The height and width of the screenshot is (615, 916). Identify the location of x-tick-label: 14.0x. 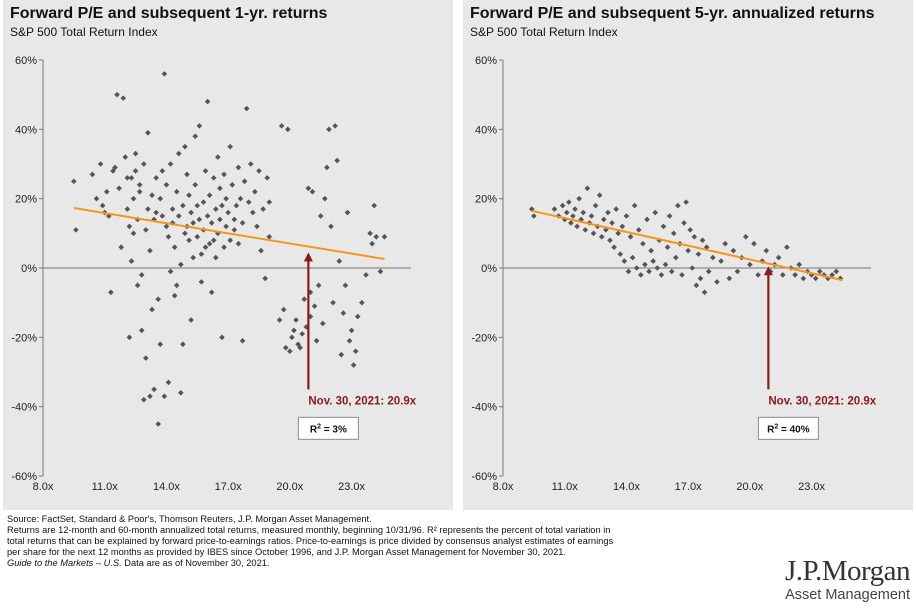
(626, 487).